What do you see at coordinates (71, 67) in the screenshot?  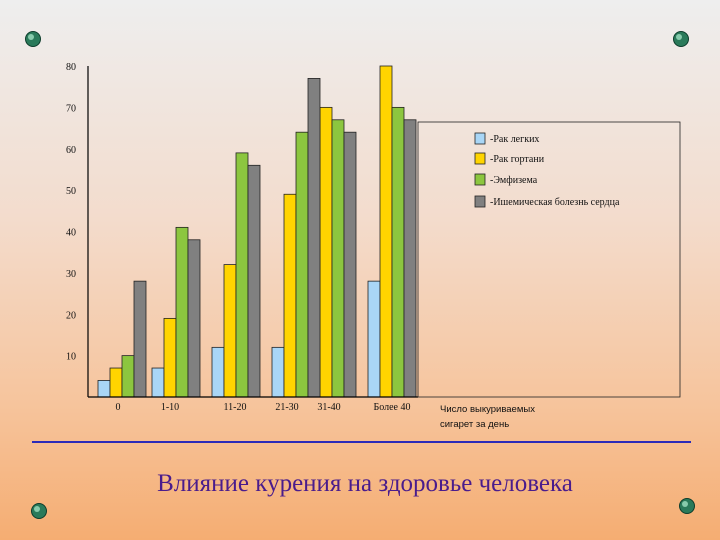 I see `y-tick-label: 80` at bounding box center [71, 67].